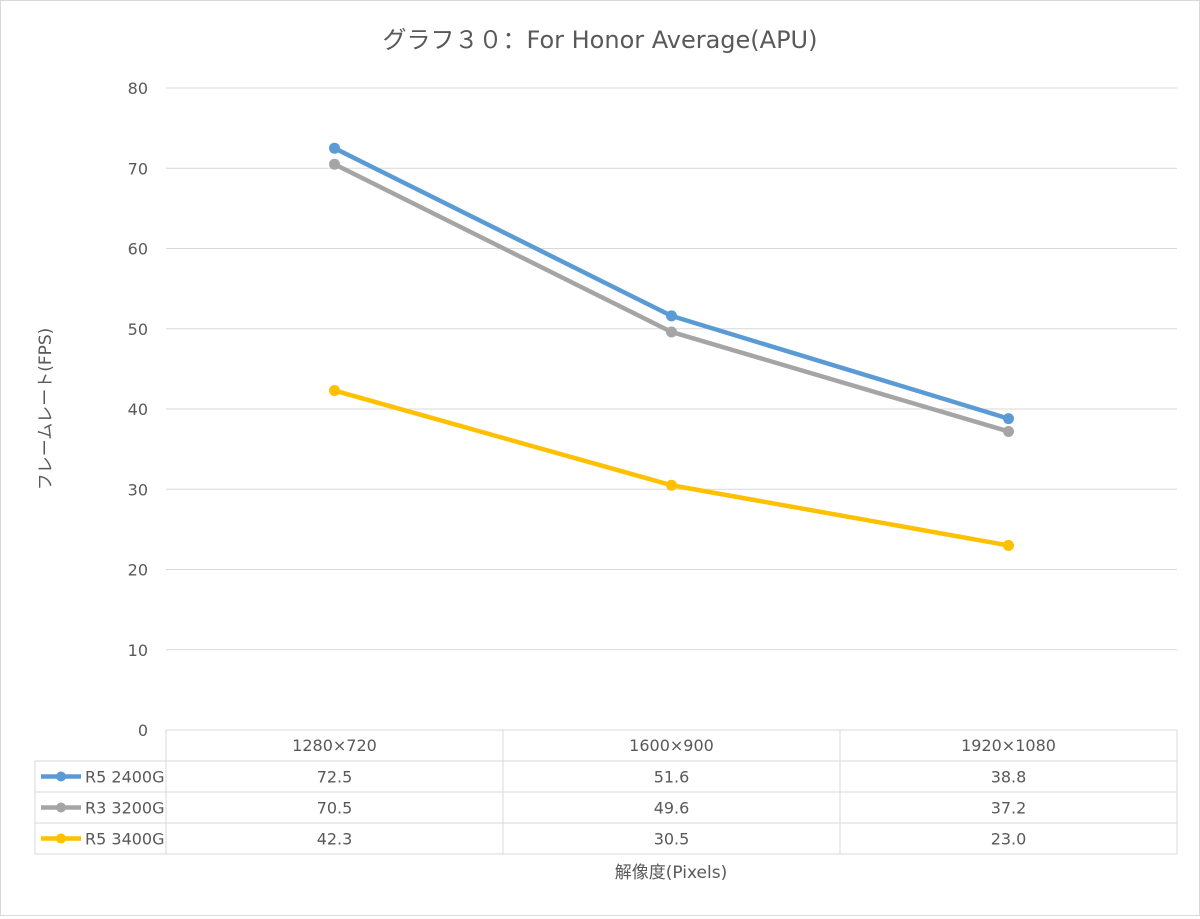 Image resolution: width=1200 pixels, height=919 pixels. I want to click on data-label: 30.5, so click(672, 839).